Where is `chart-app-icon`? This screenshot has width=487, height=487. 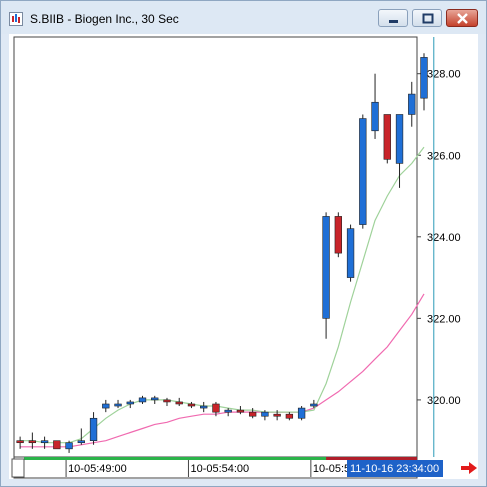 chart-app-icon is located at coordinates (16, 19).